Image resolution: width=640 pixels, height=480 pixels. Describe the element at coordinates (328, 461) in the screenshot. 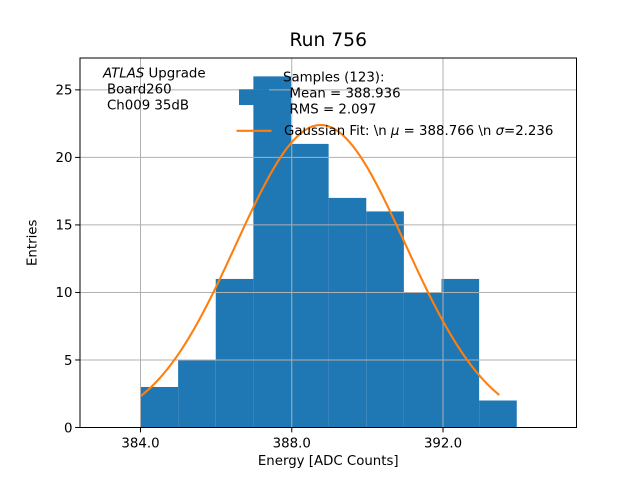

I see `x-axis-label: Energy [ADC Counts]` at that location.